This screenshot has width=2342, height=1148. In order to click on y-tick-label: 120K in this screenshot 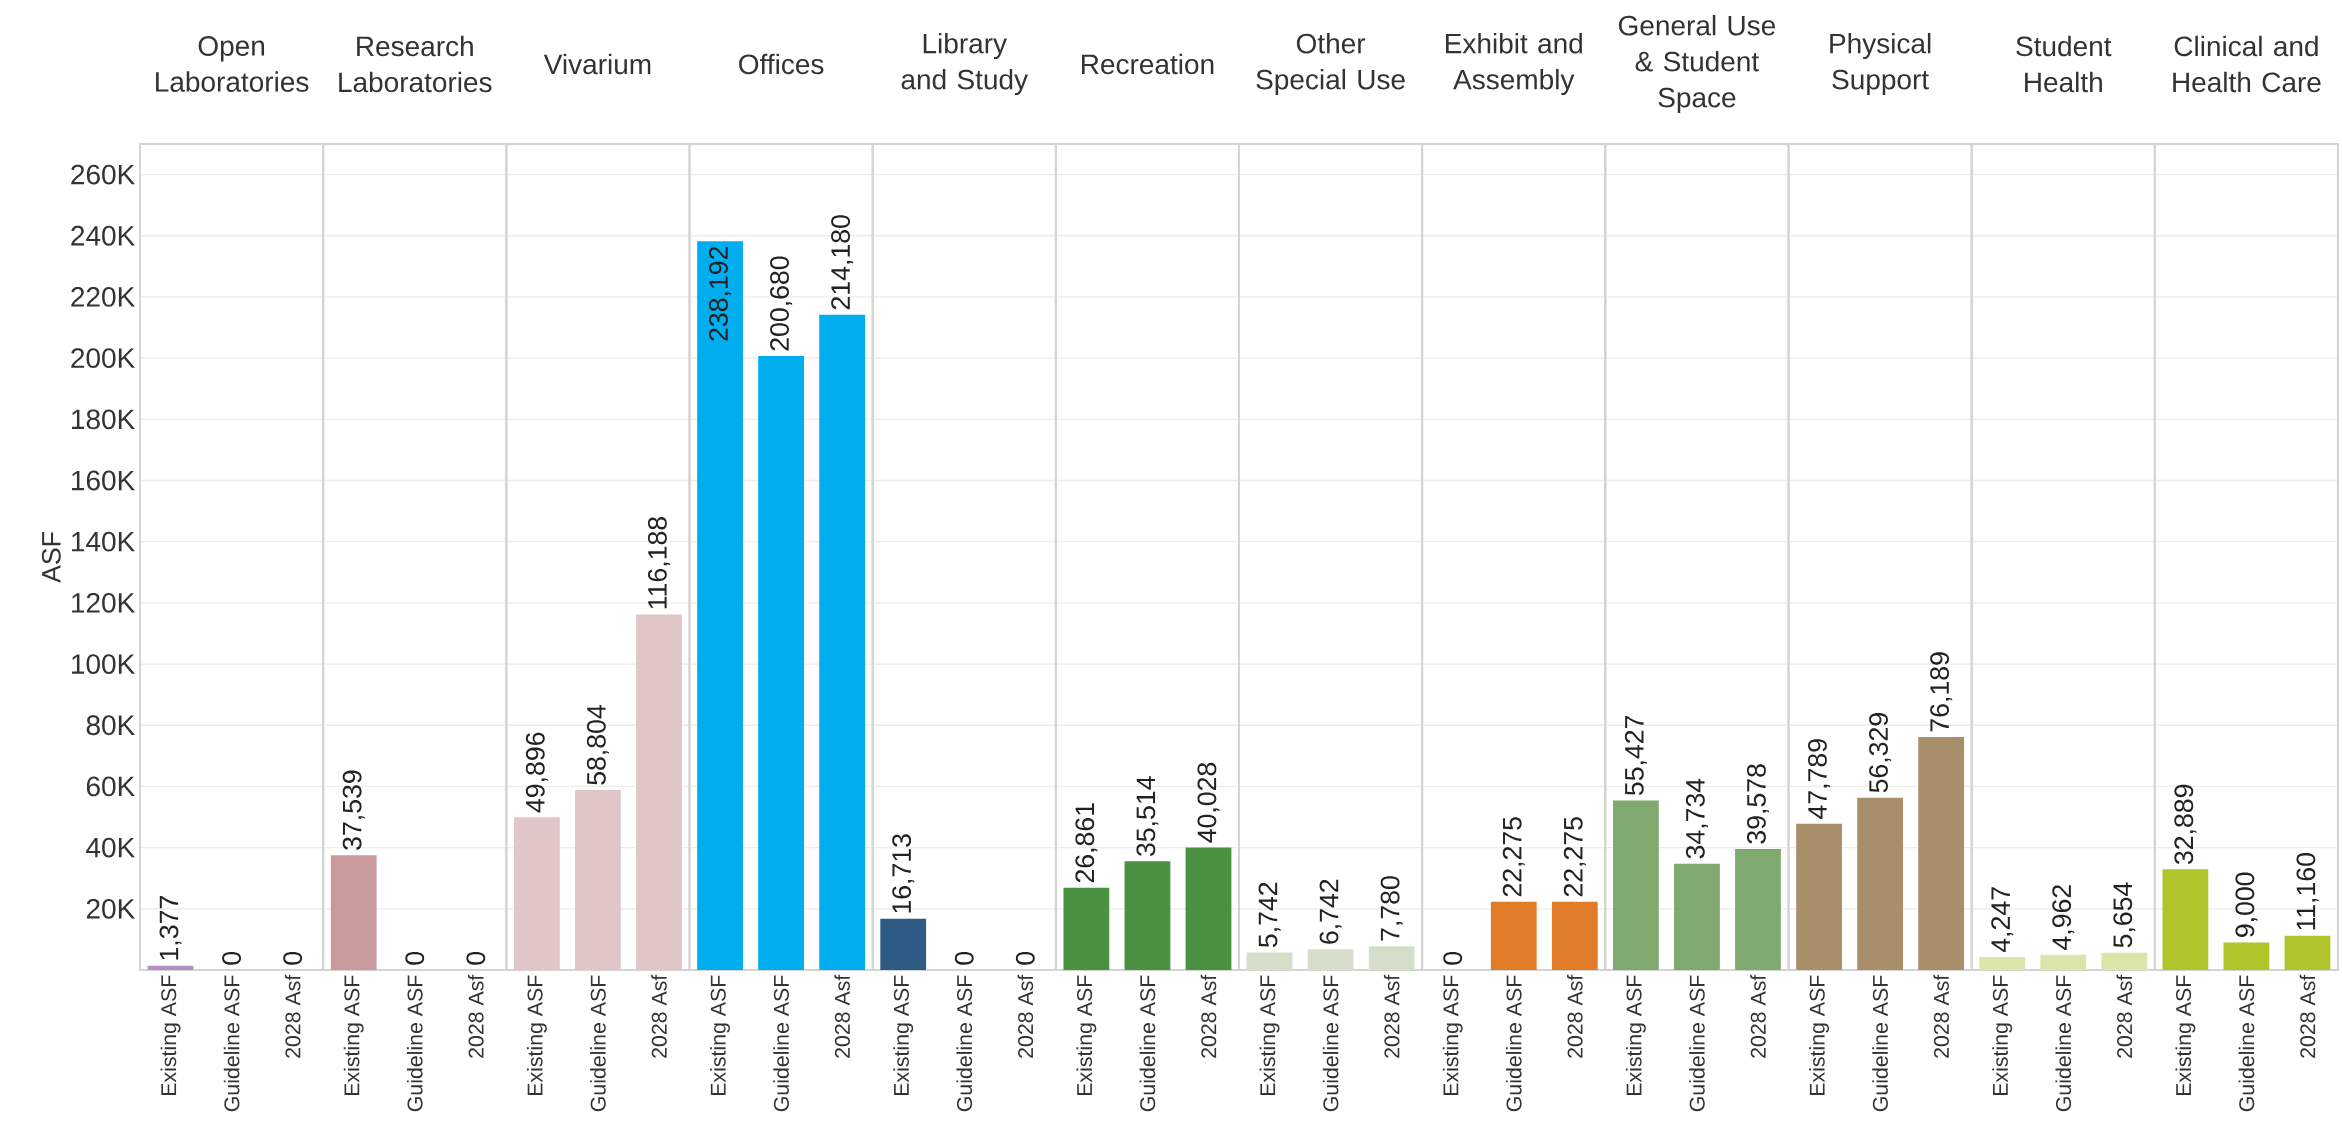, I will do `click(103, 602)`.